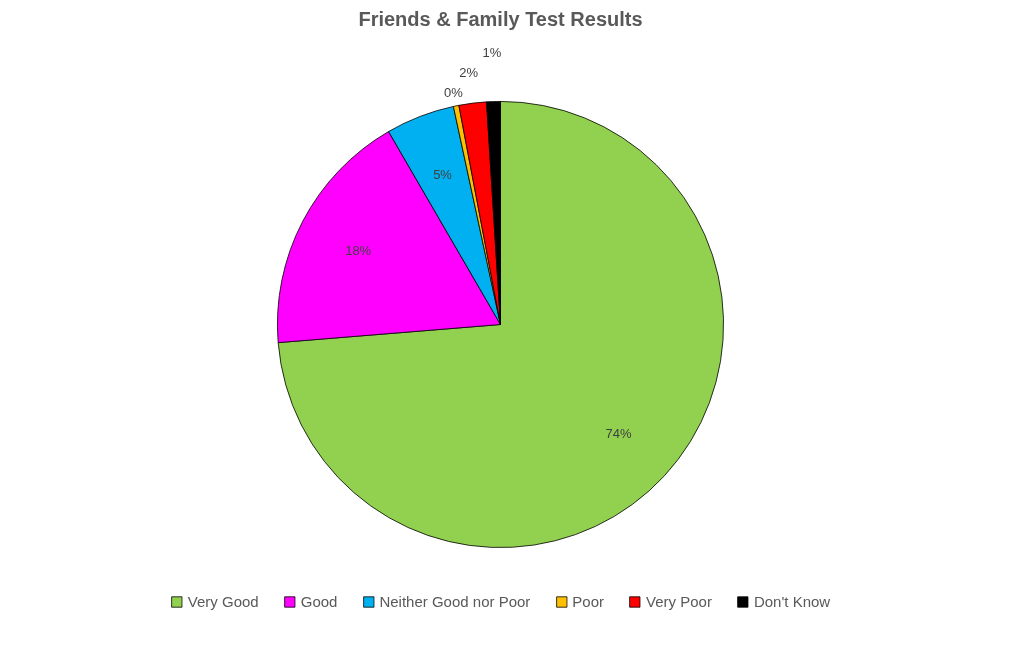 The width and height of the screenshot is (1024, 672). Describe the element at coordinates (792, 601) in the screenshot. I see `legend-label: Don't Know` at that location.